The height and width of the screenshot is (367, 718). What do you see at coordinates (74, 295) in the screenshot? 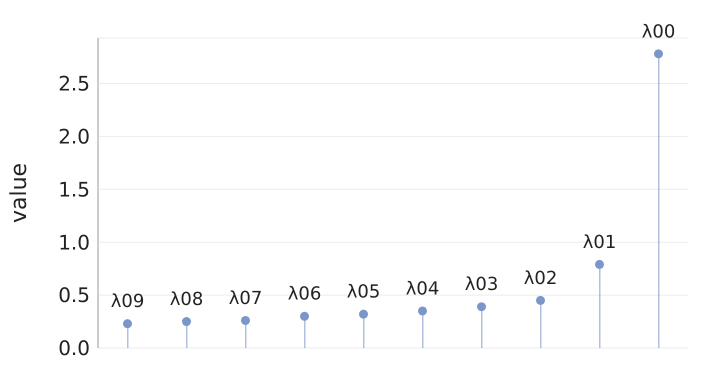
I see `y-tick-label: 0.5` at bounding box center [74, 295].